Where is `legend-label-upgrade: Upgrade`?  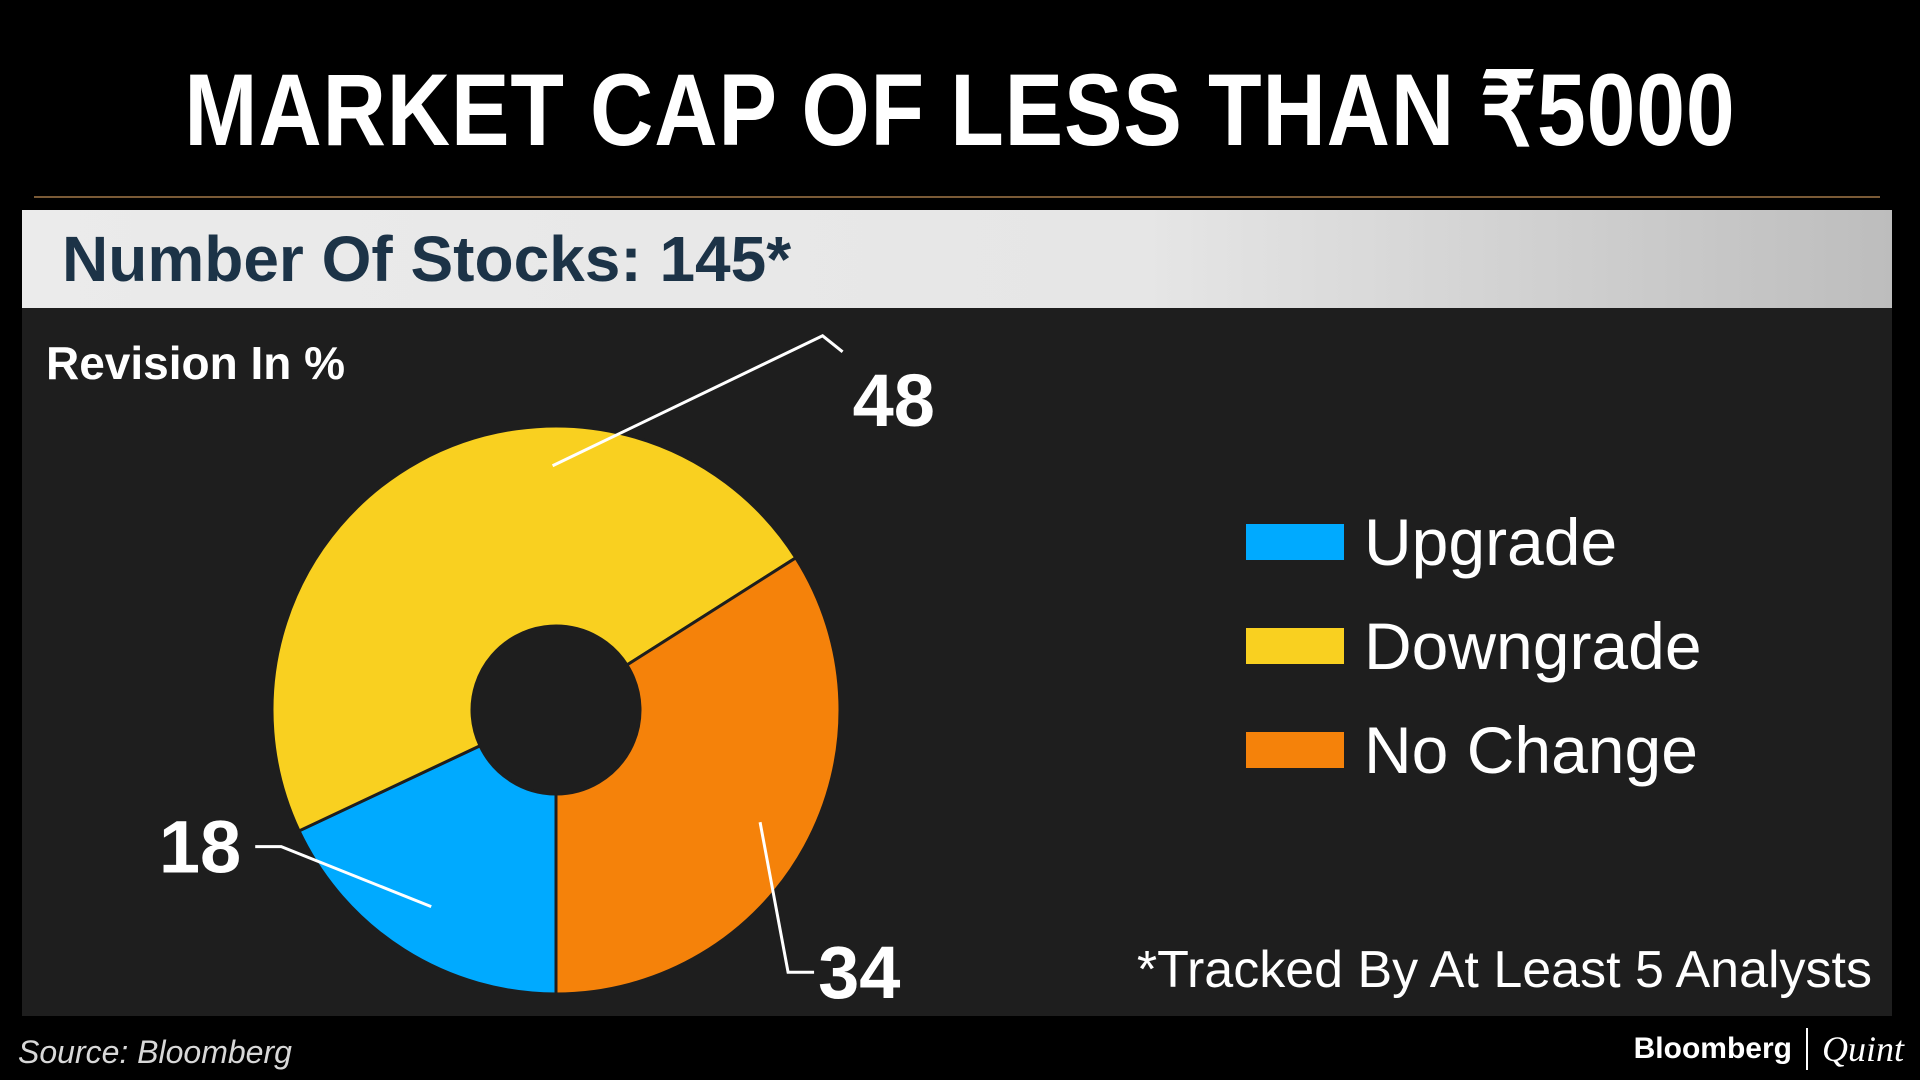
legend-label-upgrade: Upgrade is located at coordinates (1491, 542).